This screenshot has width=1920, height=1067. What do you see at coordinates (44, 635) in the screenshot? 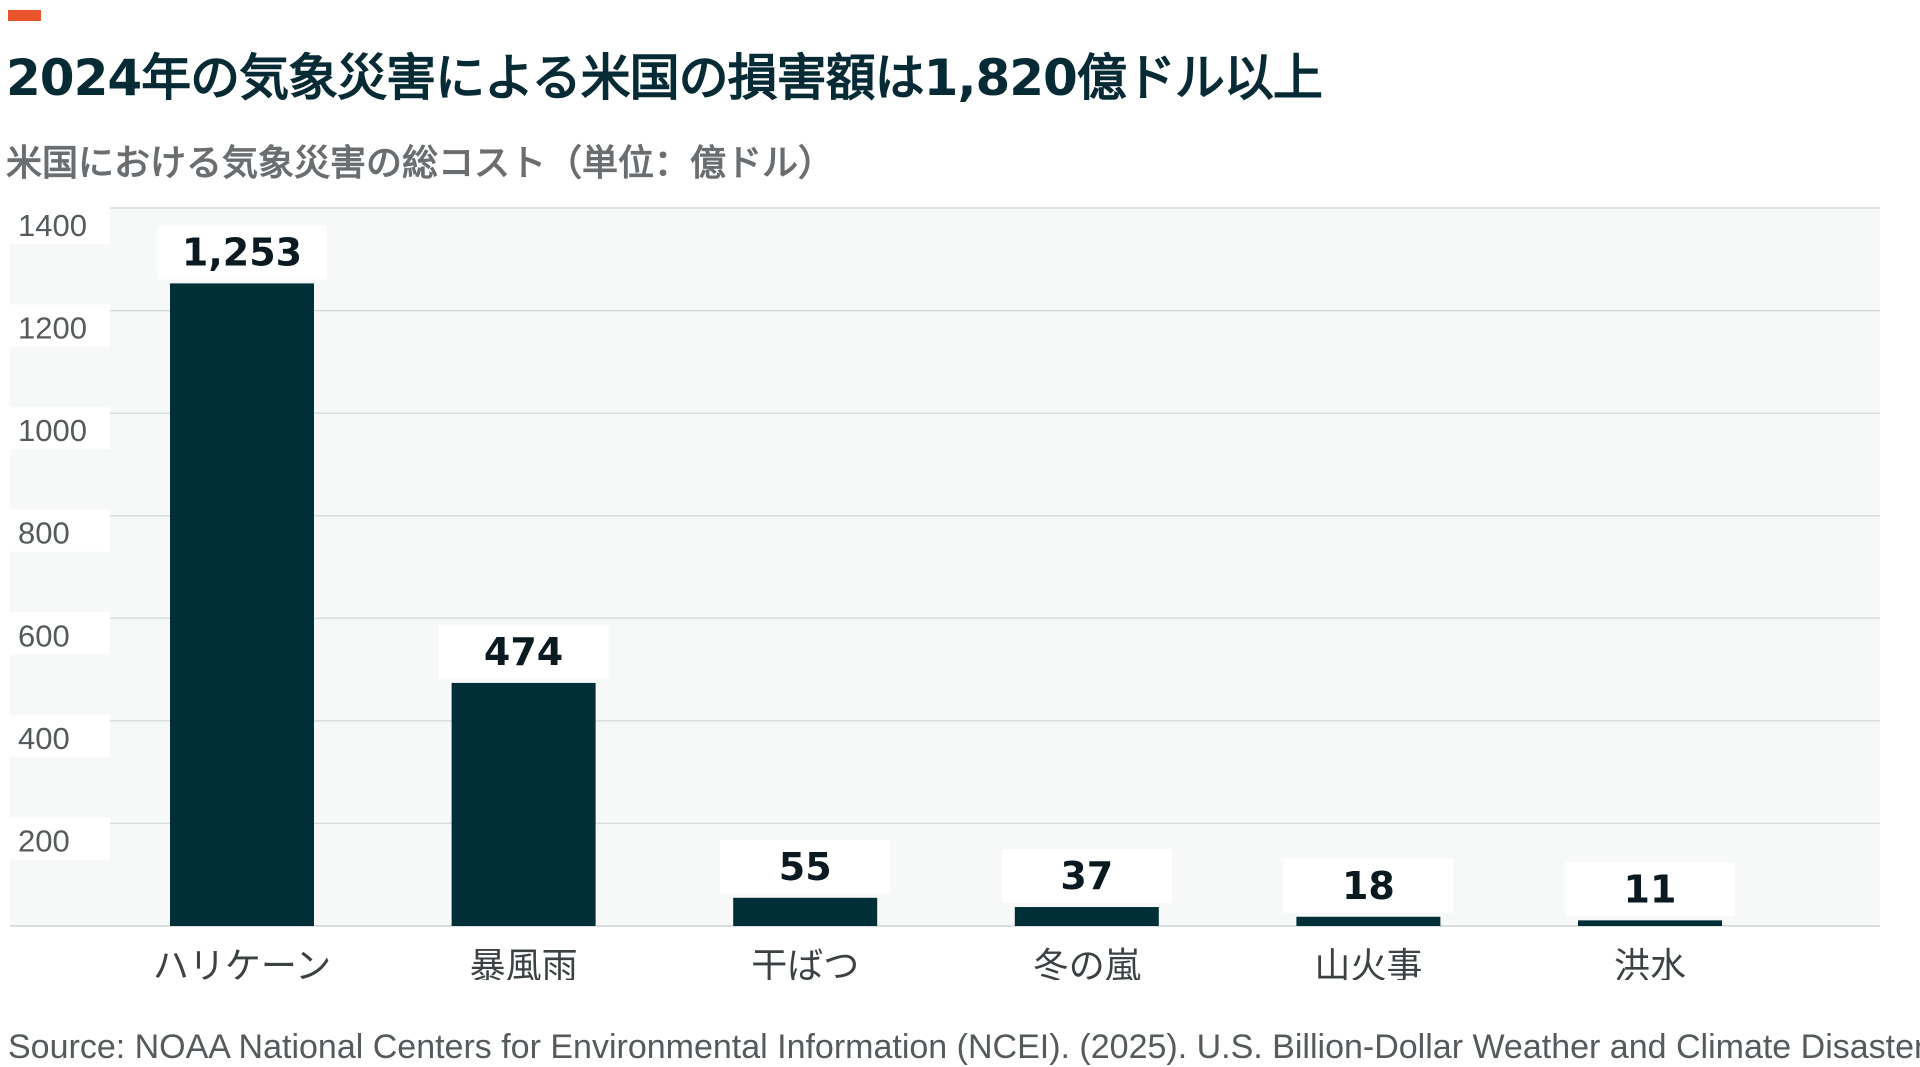
I see `y-tick-label: 600` at bounding box center [44, 635].